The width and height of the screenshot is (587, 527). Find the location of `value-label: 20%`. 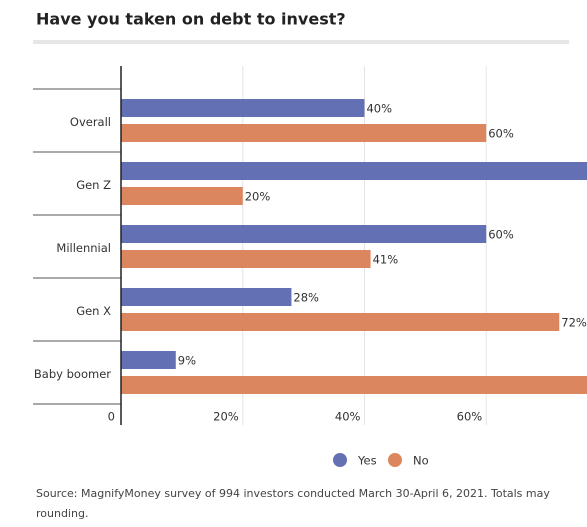

value-label: 20% is located at coordinates (258, 197).